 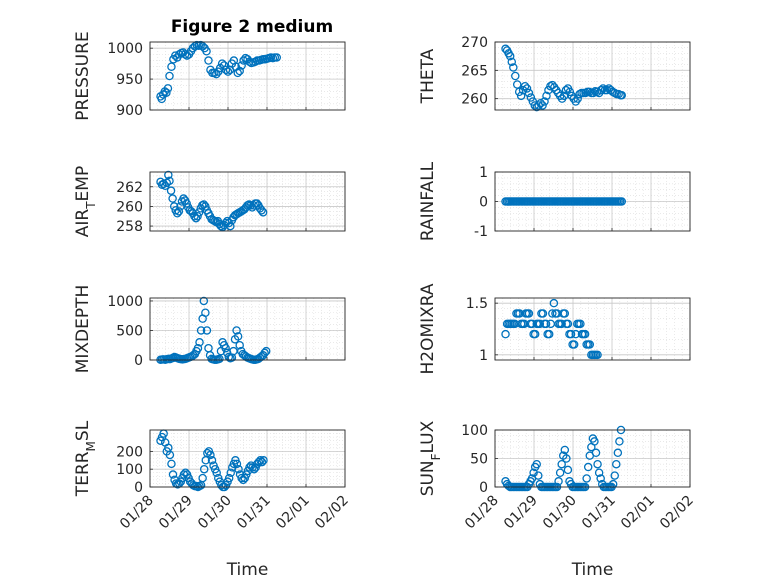 What do you see at coordinates (85, 201) in the screenshot?
I see `y-axis-label: AIRTEMP` at bounding box center [85, 201].